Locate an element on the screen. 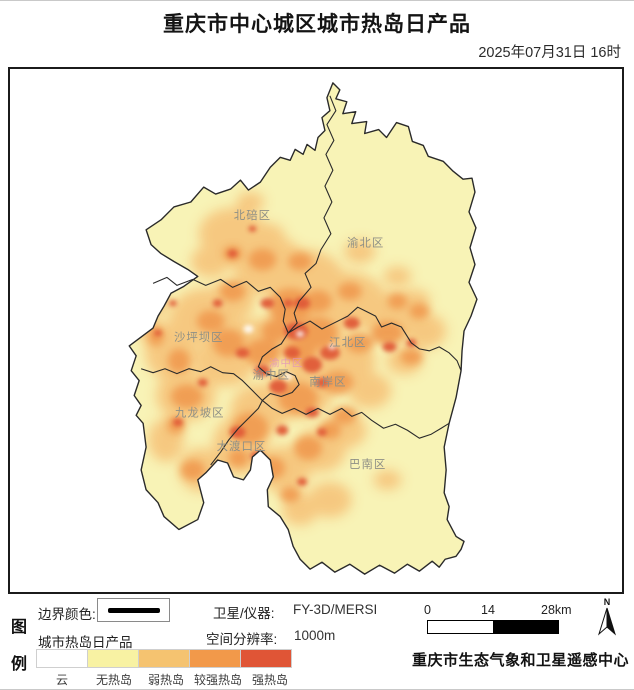 The image size is (634, 690). north-label: N is located at coordinates (607, 602).